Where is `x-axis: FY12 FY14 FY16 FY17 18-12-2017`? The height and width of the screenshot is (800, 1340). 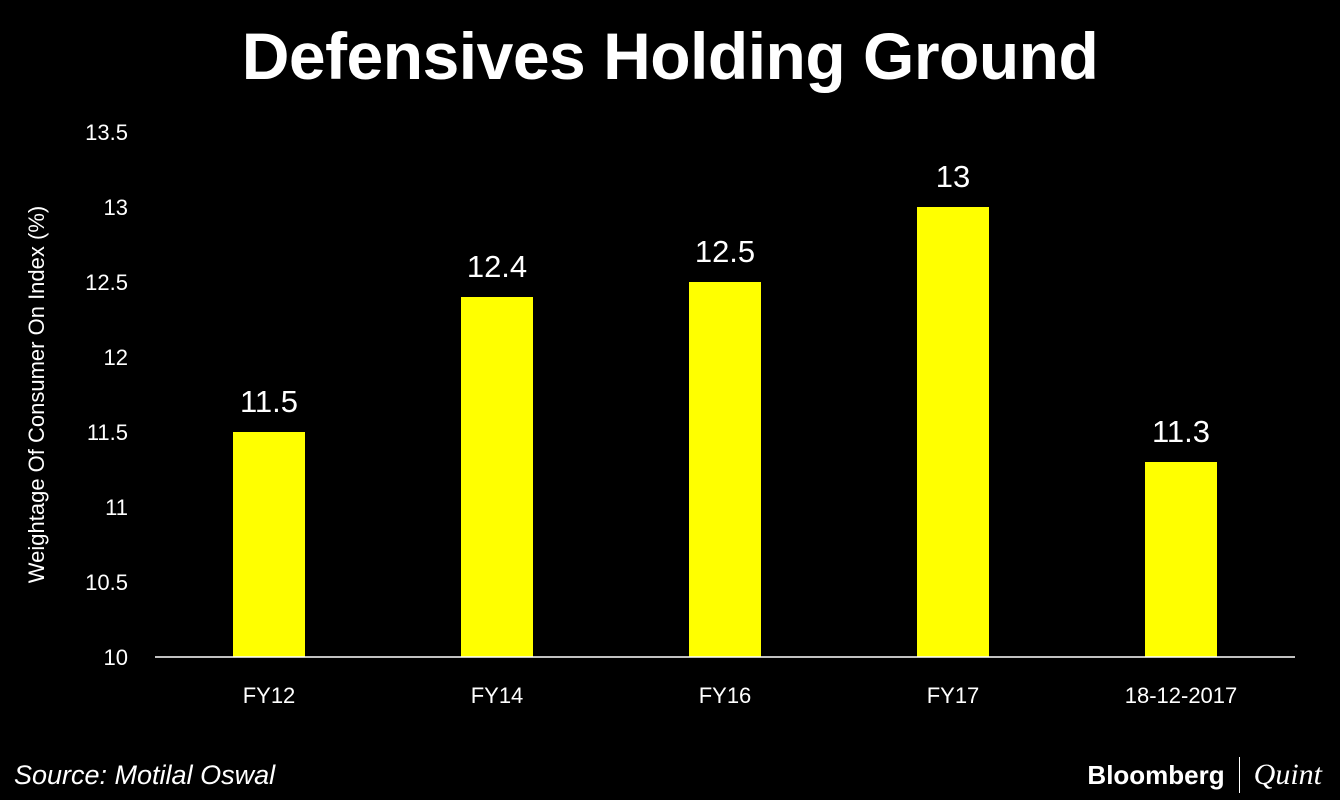 x-axis: FY12 FY14 FY16 FY17 18-12-2017 is located at coordinates (740, 695).